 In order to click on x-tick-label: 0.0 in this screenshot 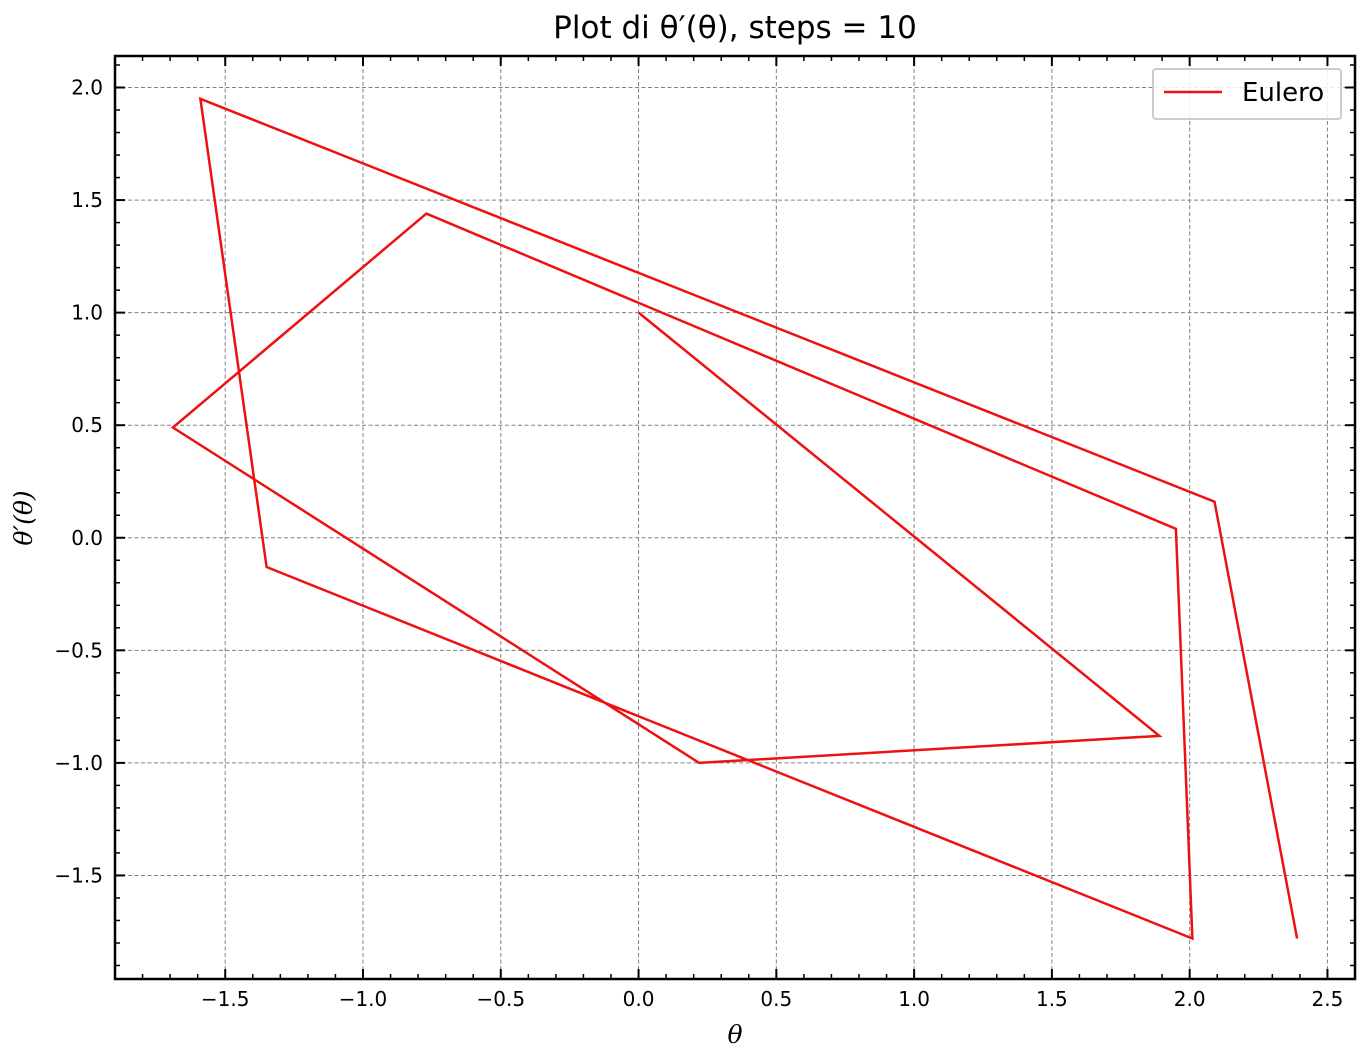, I will do `click(639, 999)`.